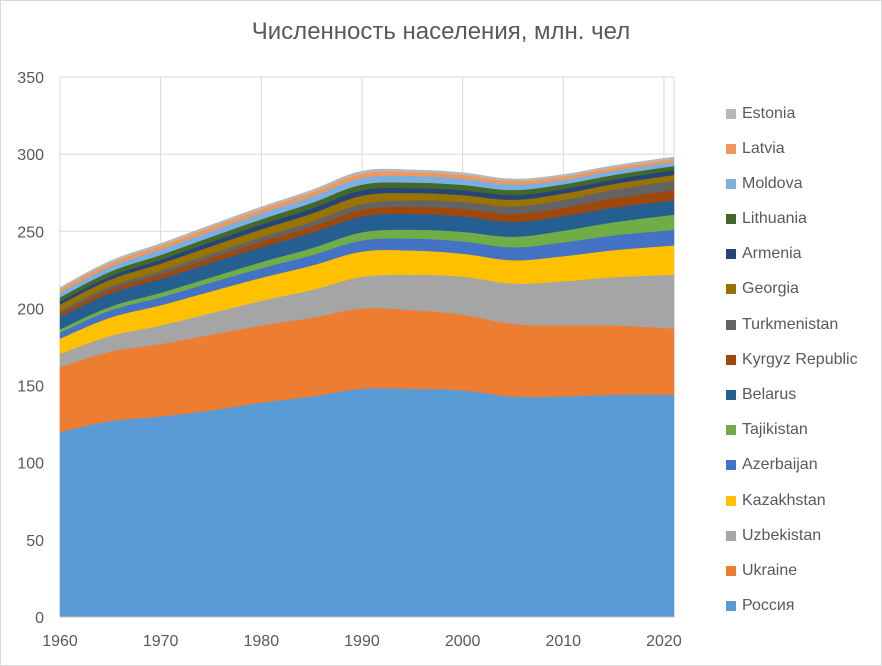 Image resolution: width=882 pixels, height=666 pixels. I want to click on y-tick-label: 250, so click(30, 232).